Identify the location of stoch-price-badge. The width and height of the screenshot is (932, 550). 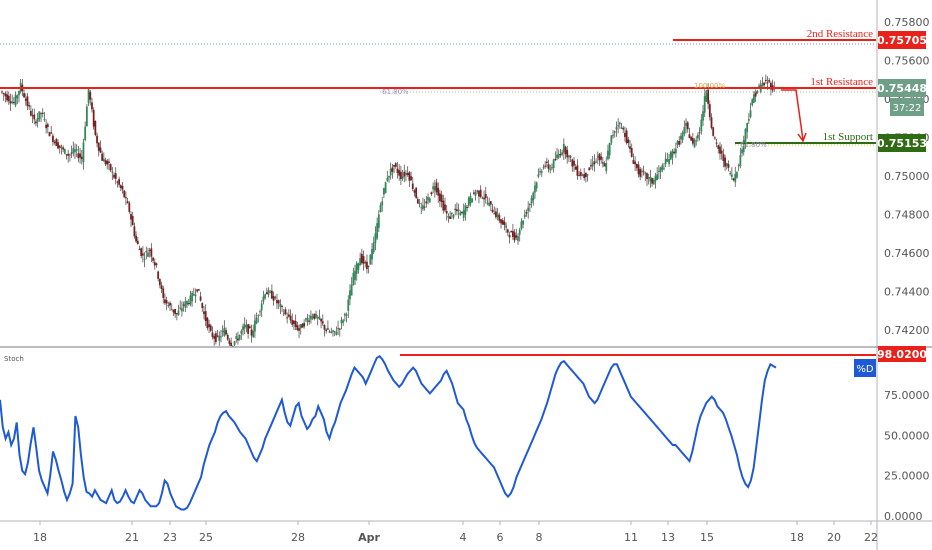
(902, 354).